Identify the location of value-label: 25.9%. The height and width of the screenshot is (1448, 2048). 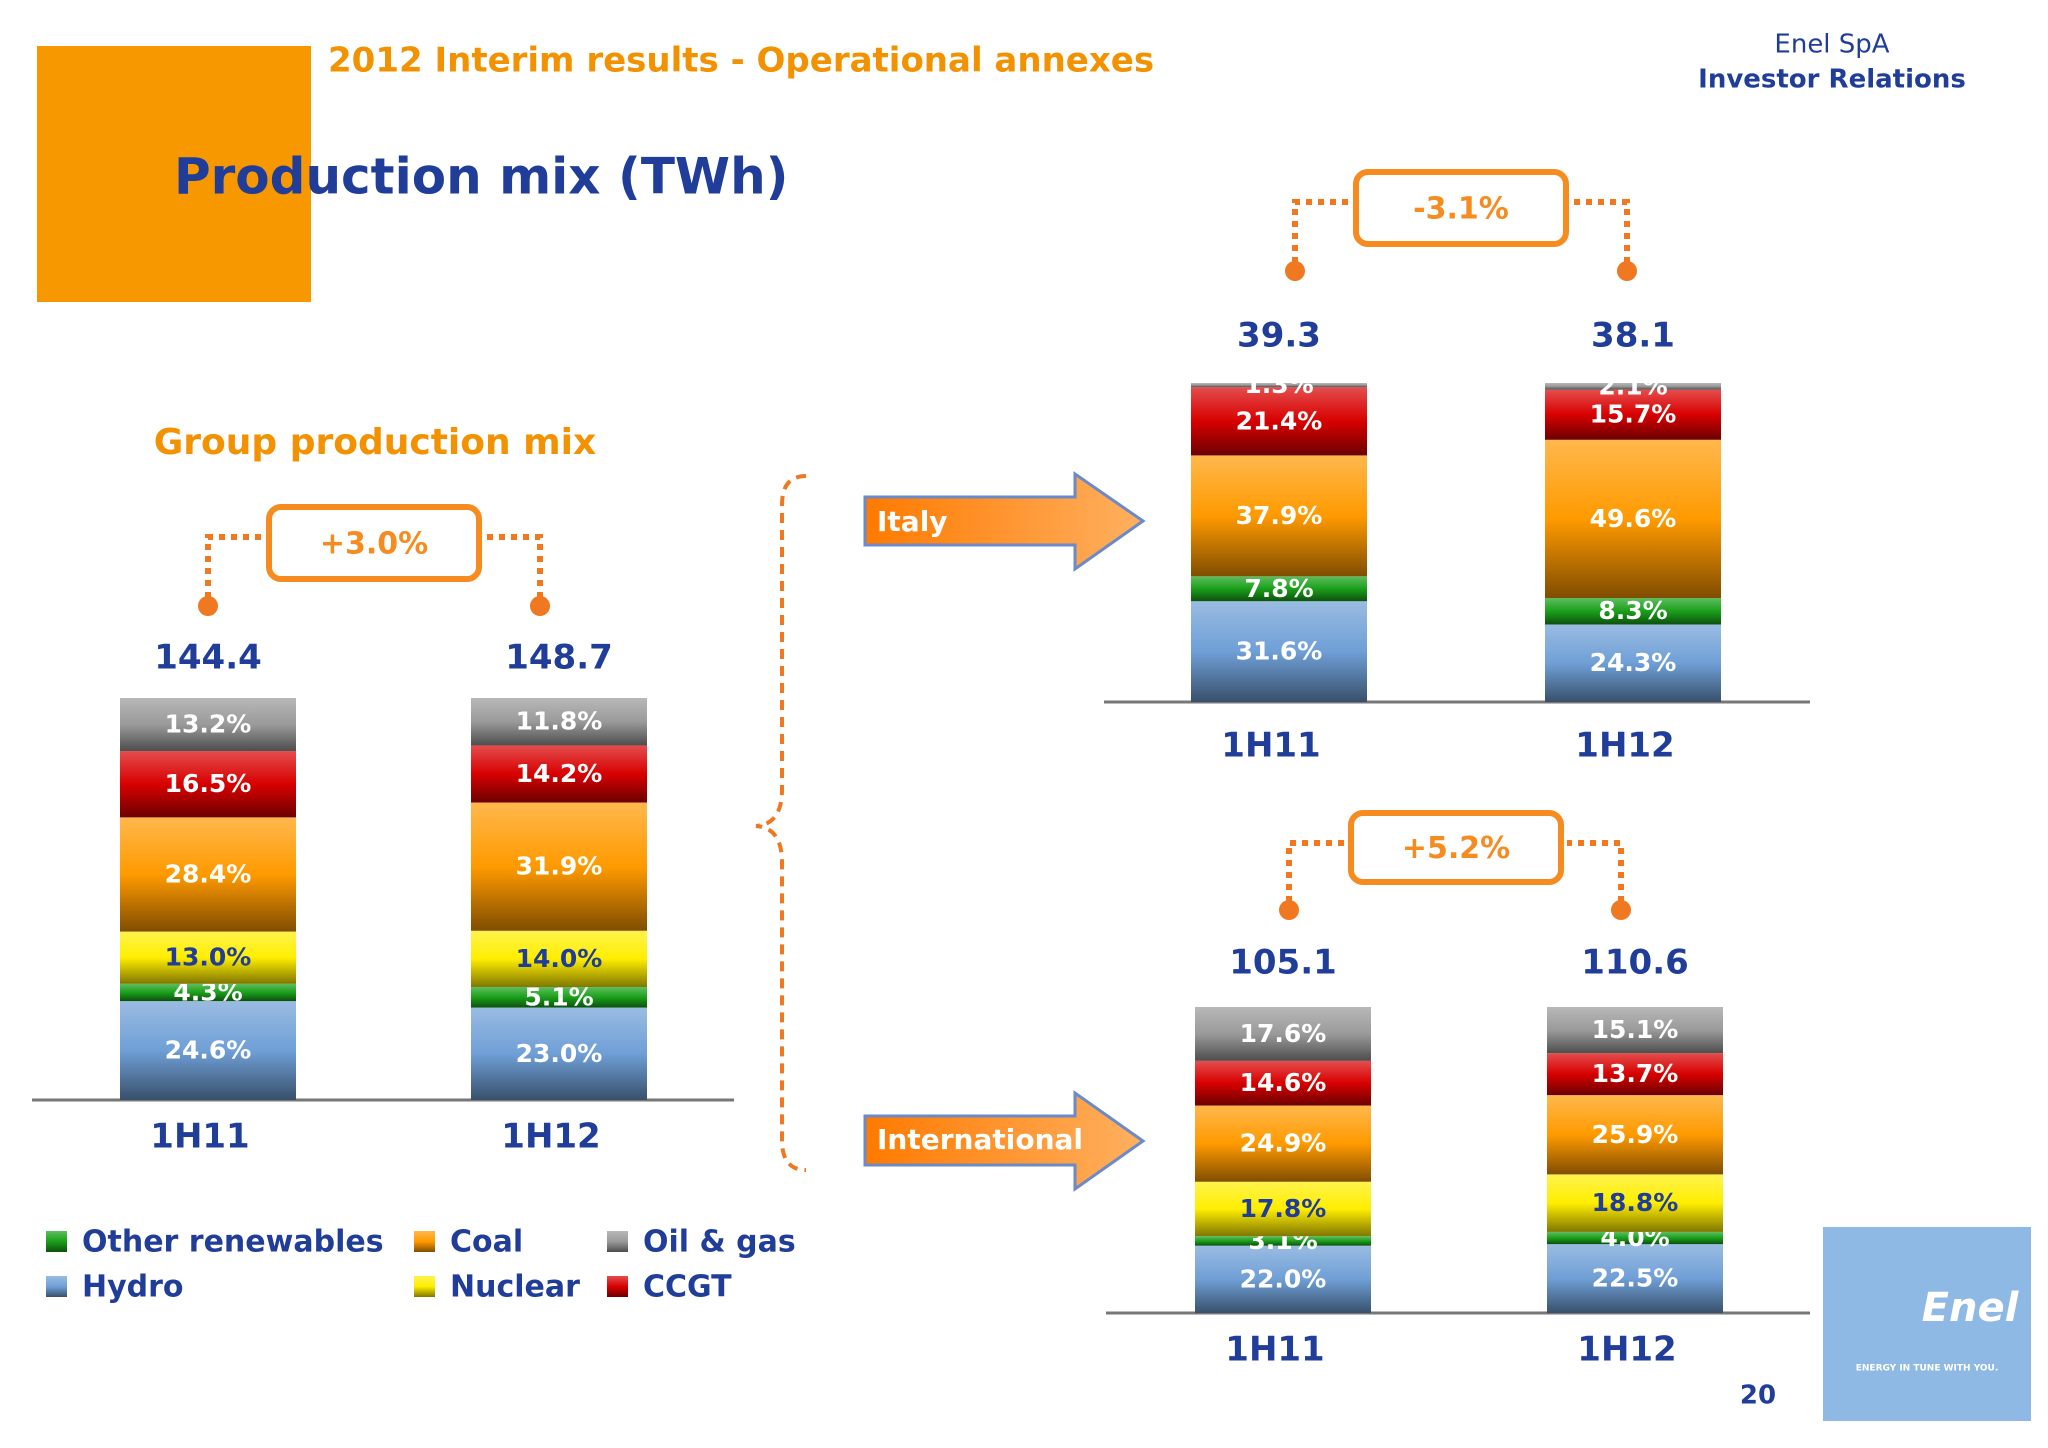
(1635, 1134).